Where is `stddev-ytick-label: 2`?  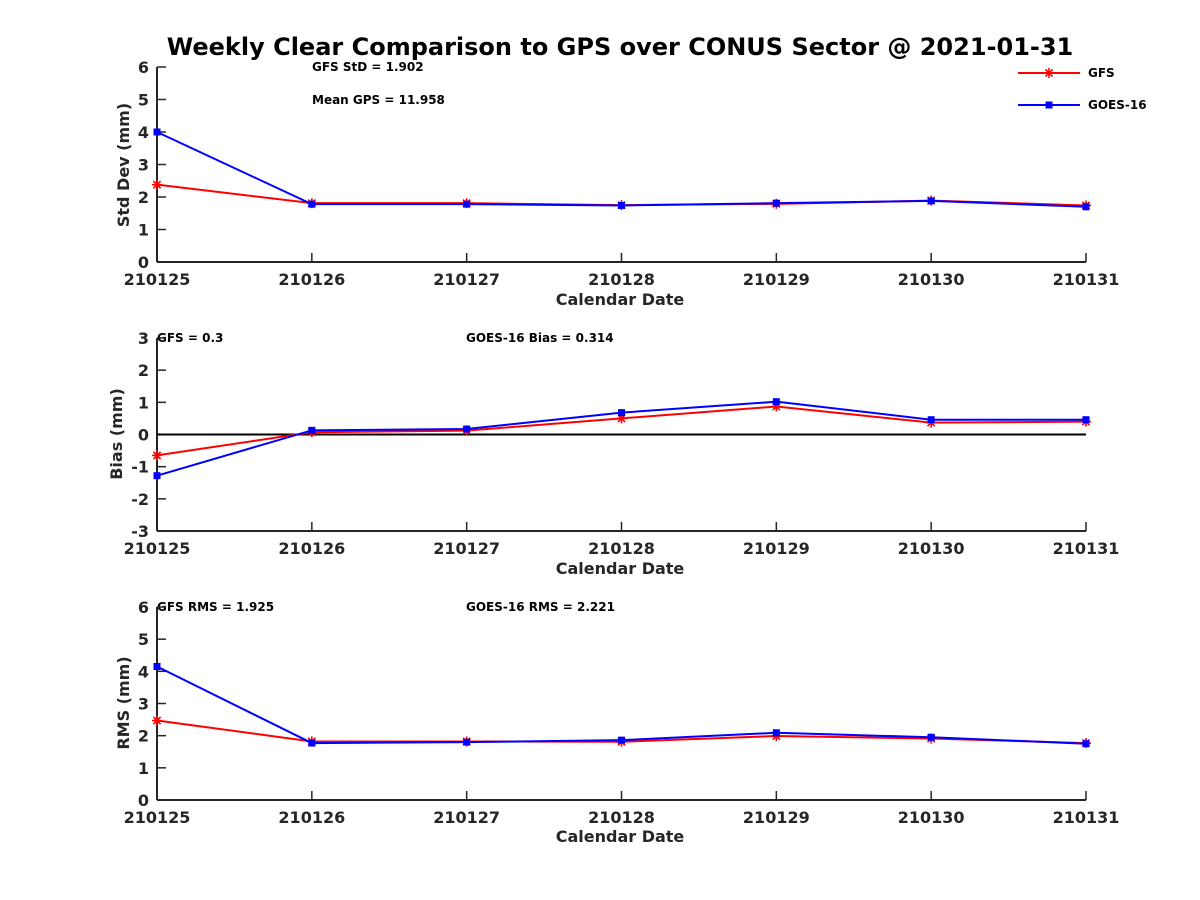 stddev-ytick-label: 2 is located at coordinates (143, 197).